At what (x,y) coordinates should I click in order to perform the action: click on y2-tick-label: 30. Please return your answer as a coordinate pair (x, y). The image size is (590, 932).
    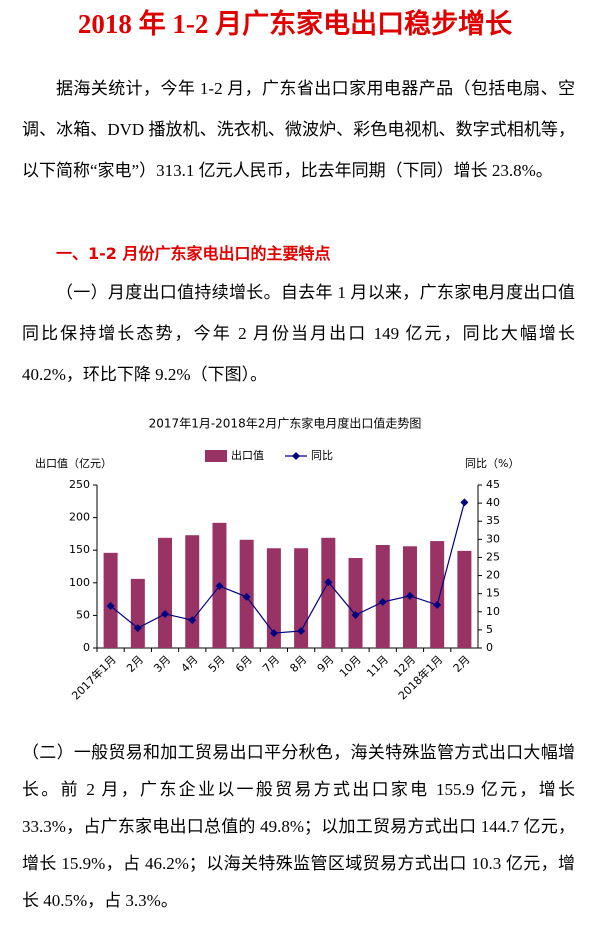
    Looking at the image, I should click on (493, 538).